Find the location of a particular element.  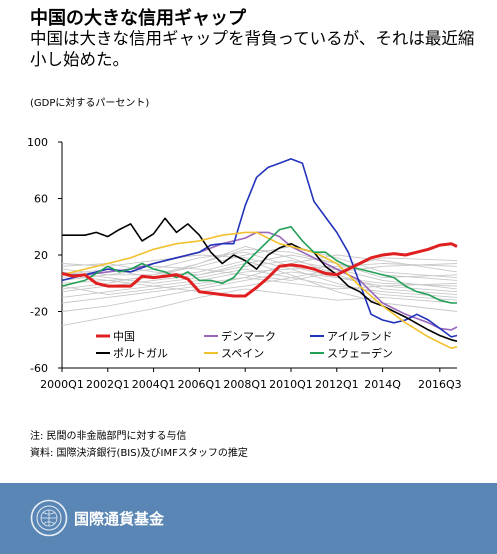

chart-subtitle: 中国は大きな信用ギャップを背負っているが、それは最近縮小し始めた。 is located at coordinates (252, 49).